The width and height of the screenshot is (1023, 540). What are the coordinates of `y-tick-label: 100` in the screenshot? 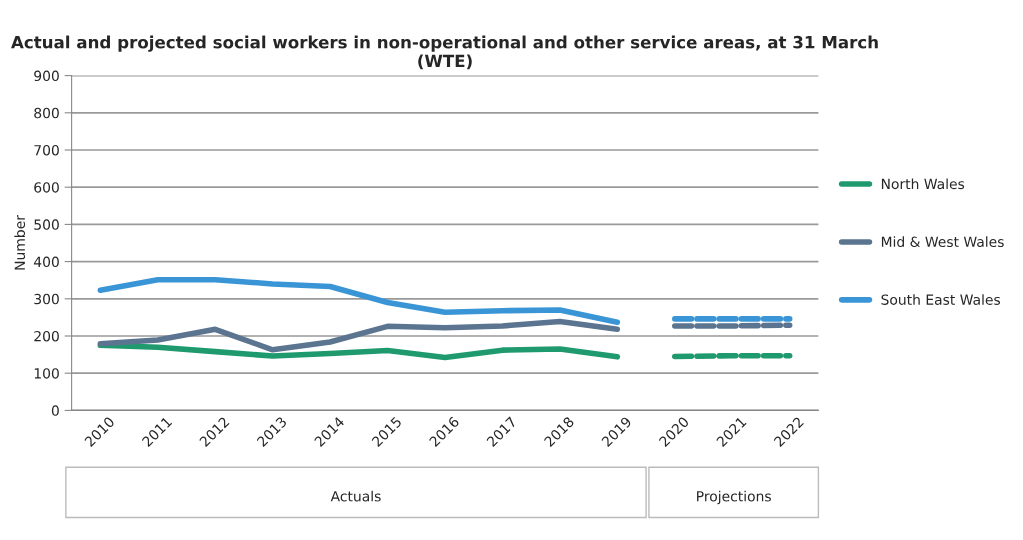 It's located at (46, 373).